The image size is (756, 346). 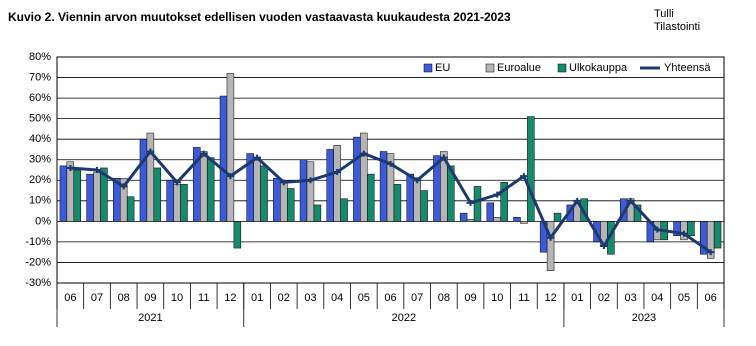 I want to click on source: Tilastointi, so click(x=677, y=27).